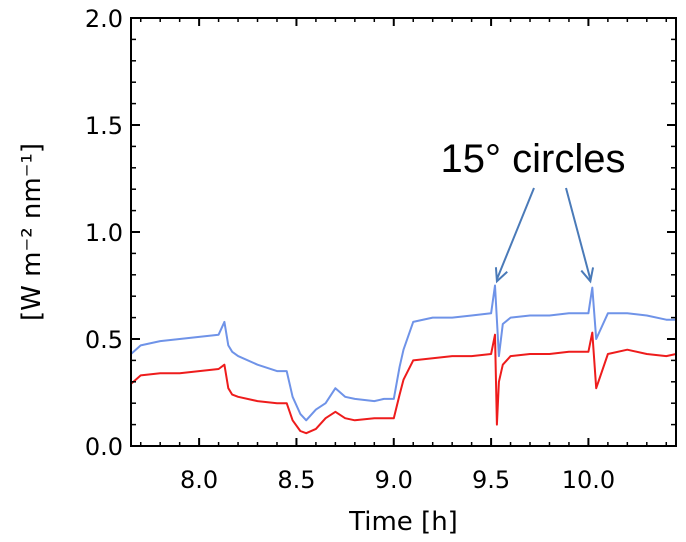 This screenshot has height=542, width=686. What do you see at coordinates (104, 126) in the screenshot?
I see `y-tick-label: 1.5` at bounding box center [104, 126].